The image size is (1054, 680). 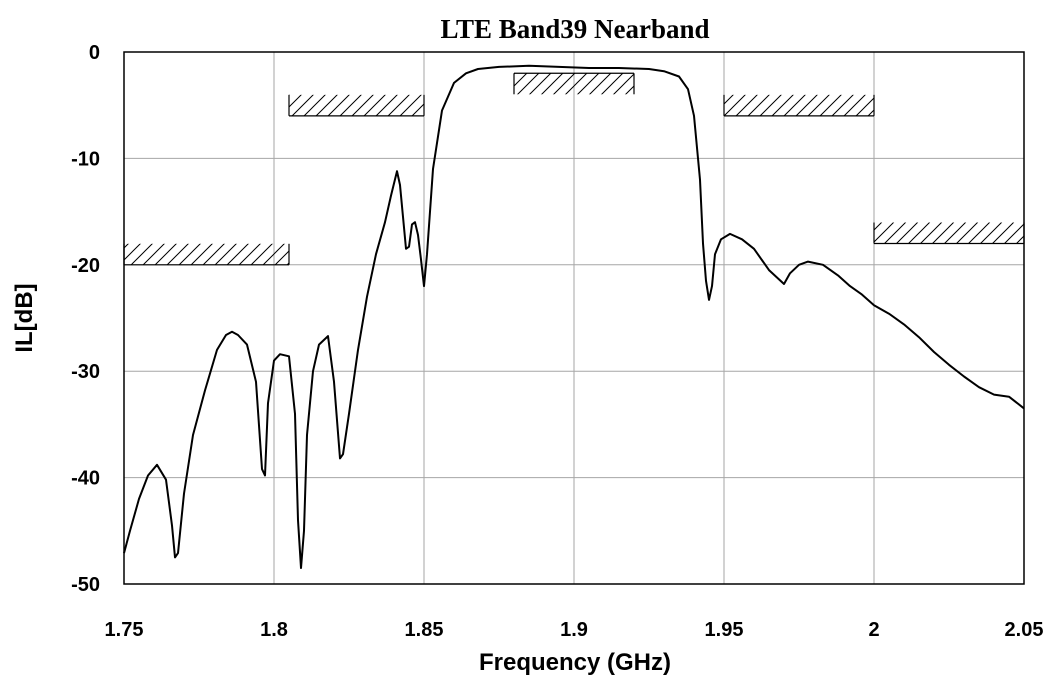 What do you see at coordinates (124, 630) in the screenshot?
I see `x-tick-label: 1.75` at bounding box center [124, 630].